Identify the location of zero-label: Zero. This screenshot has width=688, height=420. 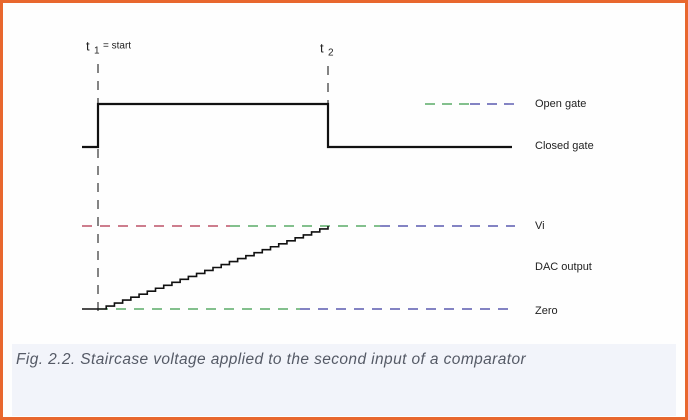
(546, 311).